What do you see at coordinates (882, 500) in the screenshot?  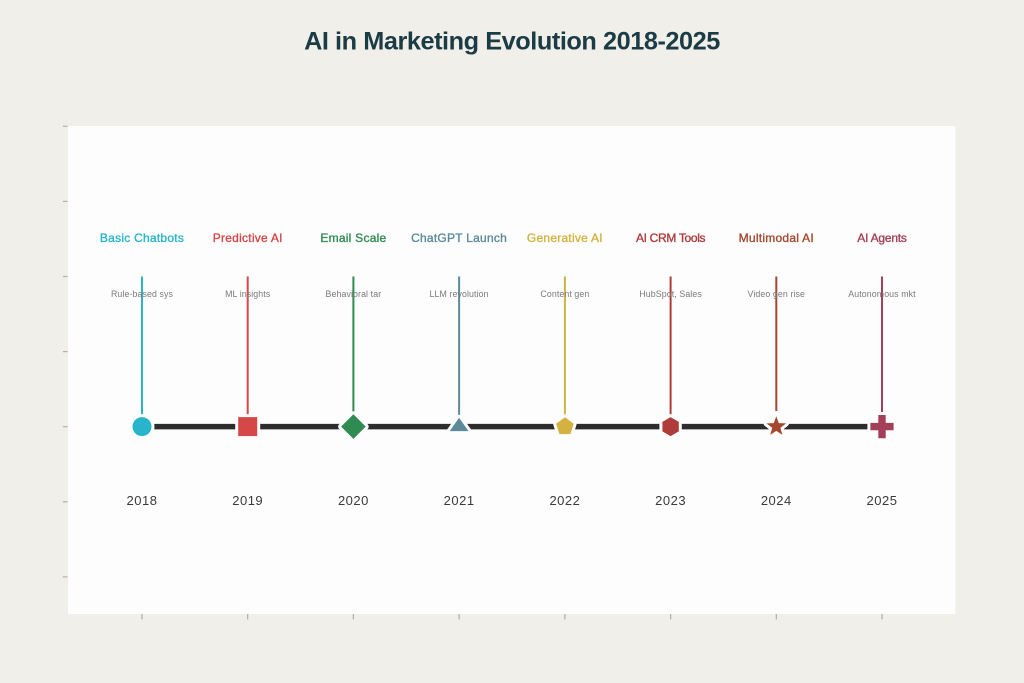 I see `svg-text: 2025` at bounding box center [882, 500].